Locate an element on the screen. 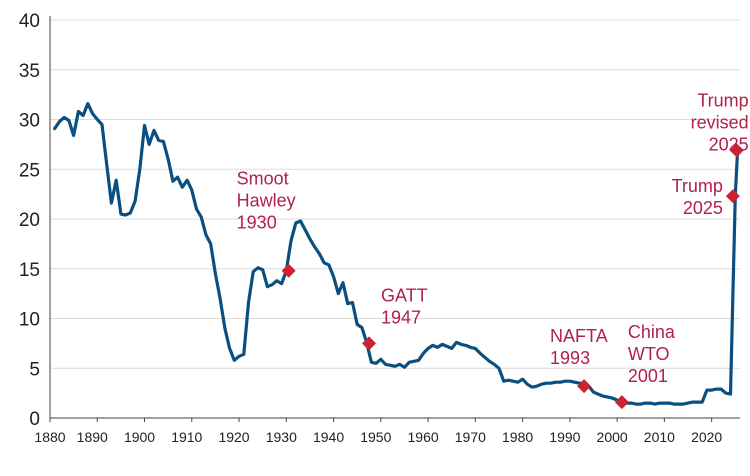 The width and height of the screenshot is (750, 476). x-tick-label: 1890 is located at coordinates (92, 437).